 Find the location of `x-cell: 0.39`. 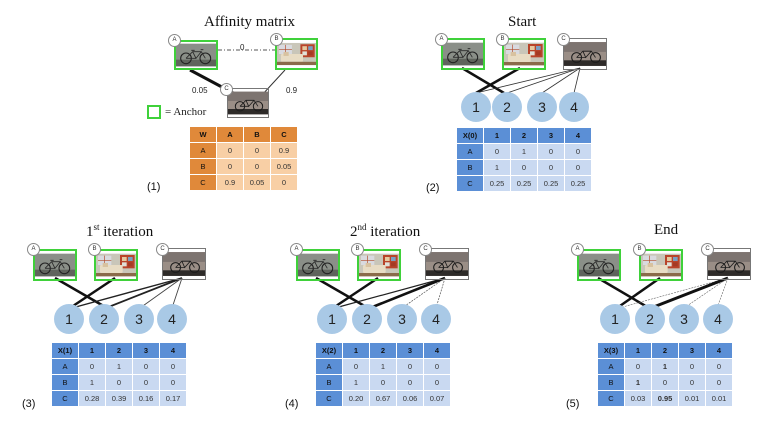

x-cell: 0.39 is located at coordinates (119, 398).